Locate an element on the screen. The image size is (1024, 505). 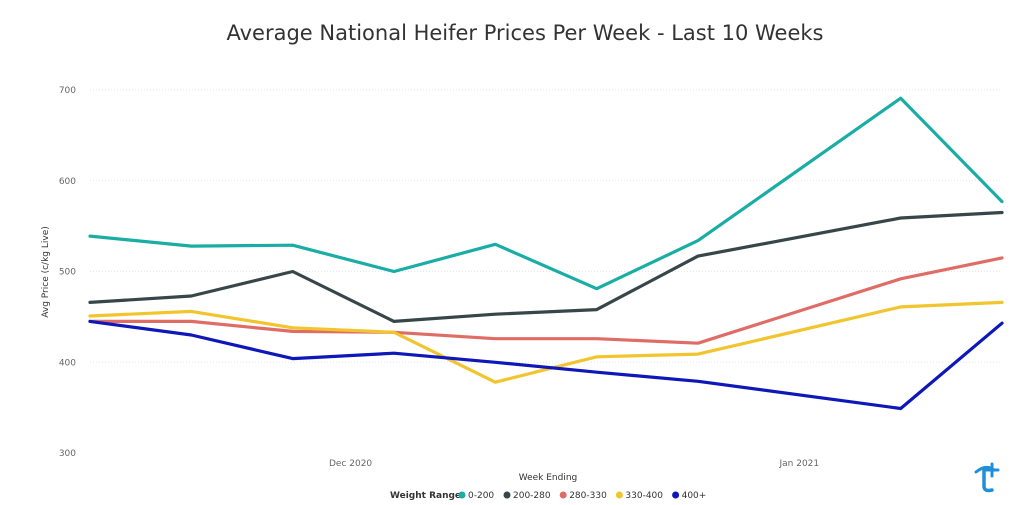
y-tick-label: 400 is located at coordinates (67, 363).